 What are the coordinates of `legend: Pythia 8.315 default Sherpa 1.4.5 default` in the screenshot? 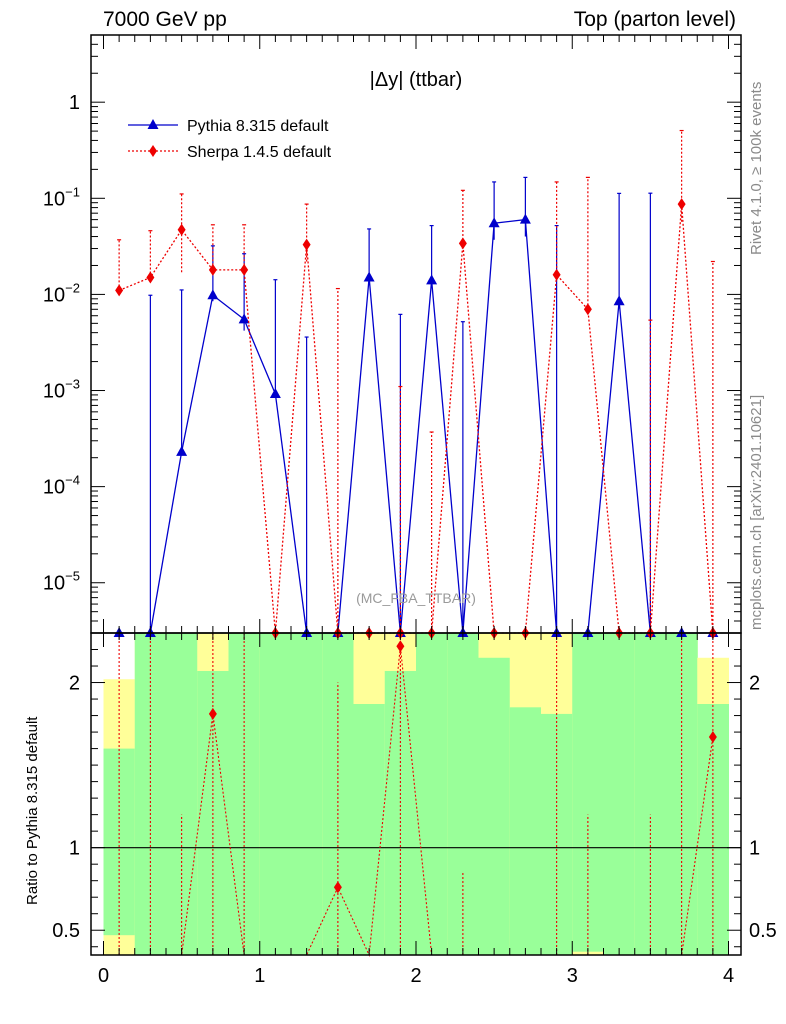 It's located at (230, 139).